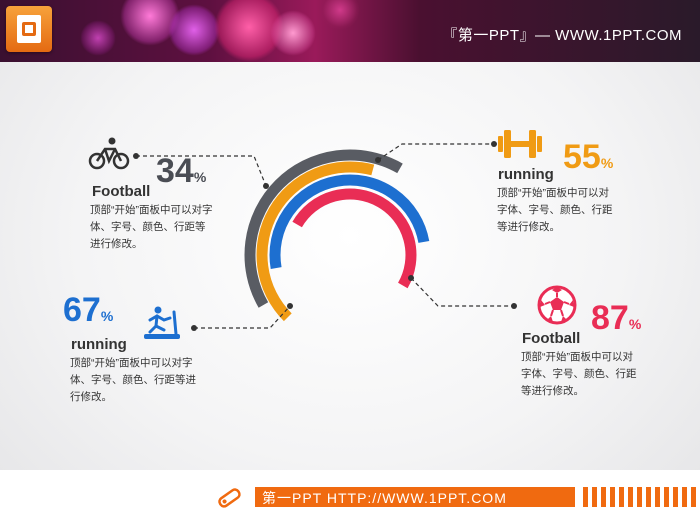  What do you see at coordinates (162, 322) in the screenshot?
I see `treadmill-icon` at bounding box center [162, 322].